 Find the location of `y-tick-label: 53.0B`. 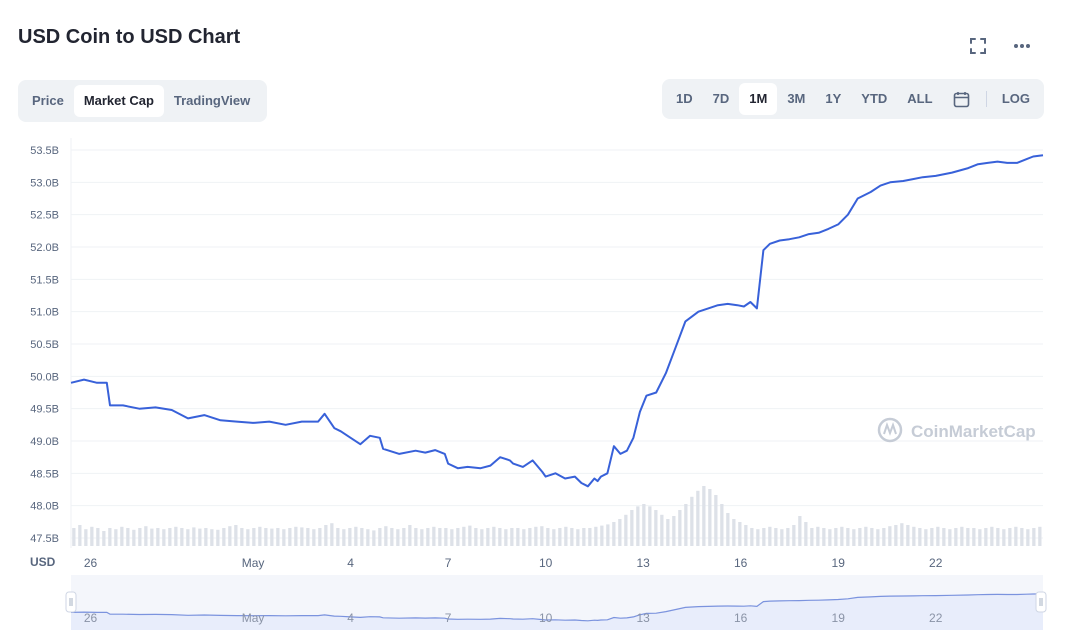

y-tick-label: 53.0B is located at coordinates (44, 183).